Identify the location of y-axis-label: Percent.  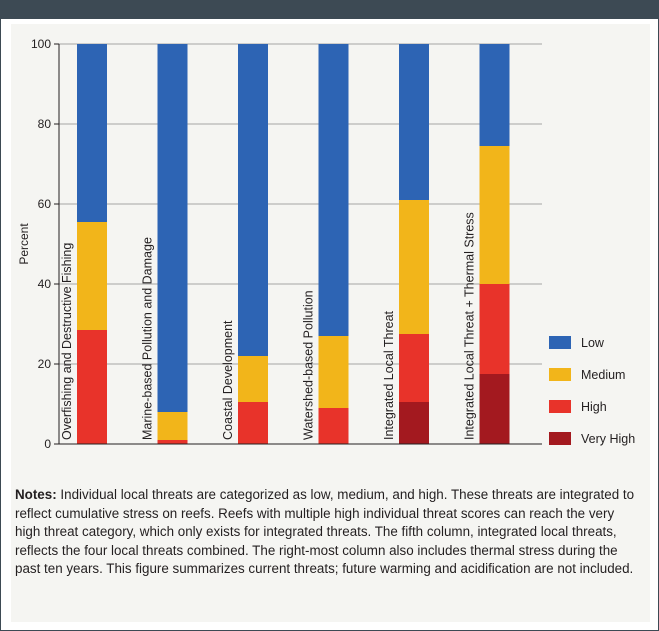
(24, 244).